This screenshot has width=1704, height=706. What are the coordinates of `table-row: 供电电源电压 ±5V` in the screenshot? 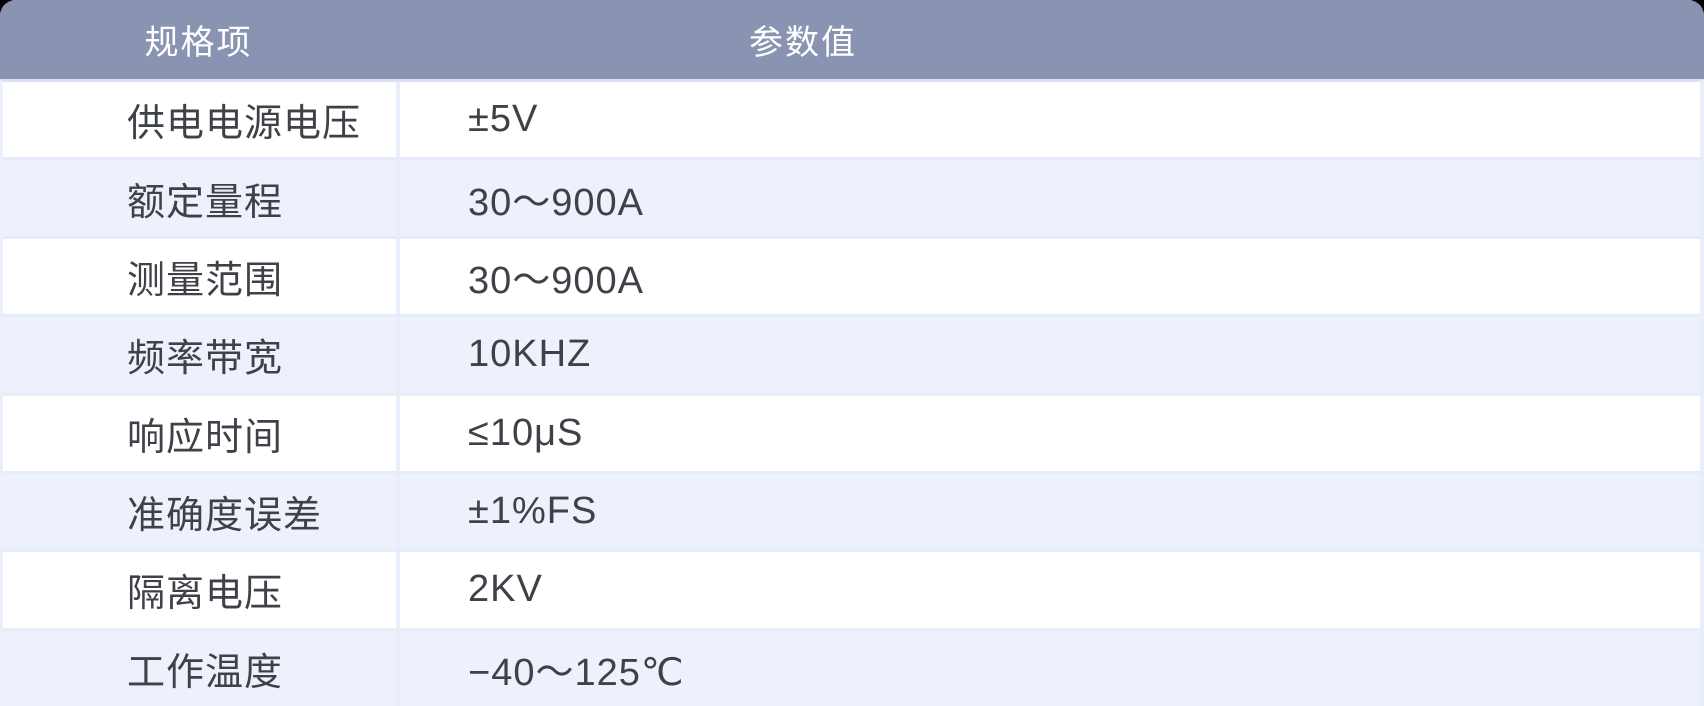 It's located at (852, 118).